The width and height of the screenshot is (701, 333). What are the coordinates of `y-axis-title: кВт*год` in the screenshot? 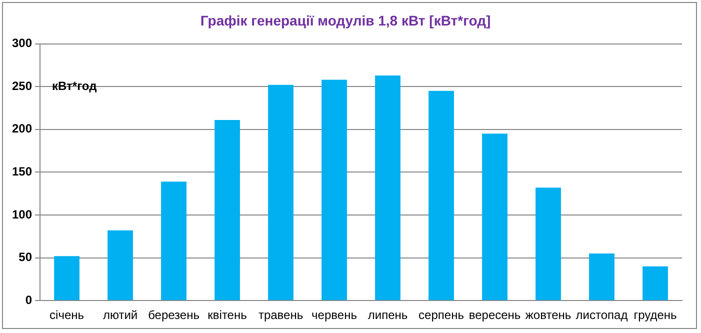 It's located at (75, 85).